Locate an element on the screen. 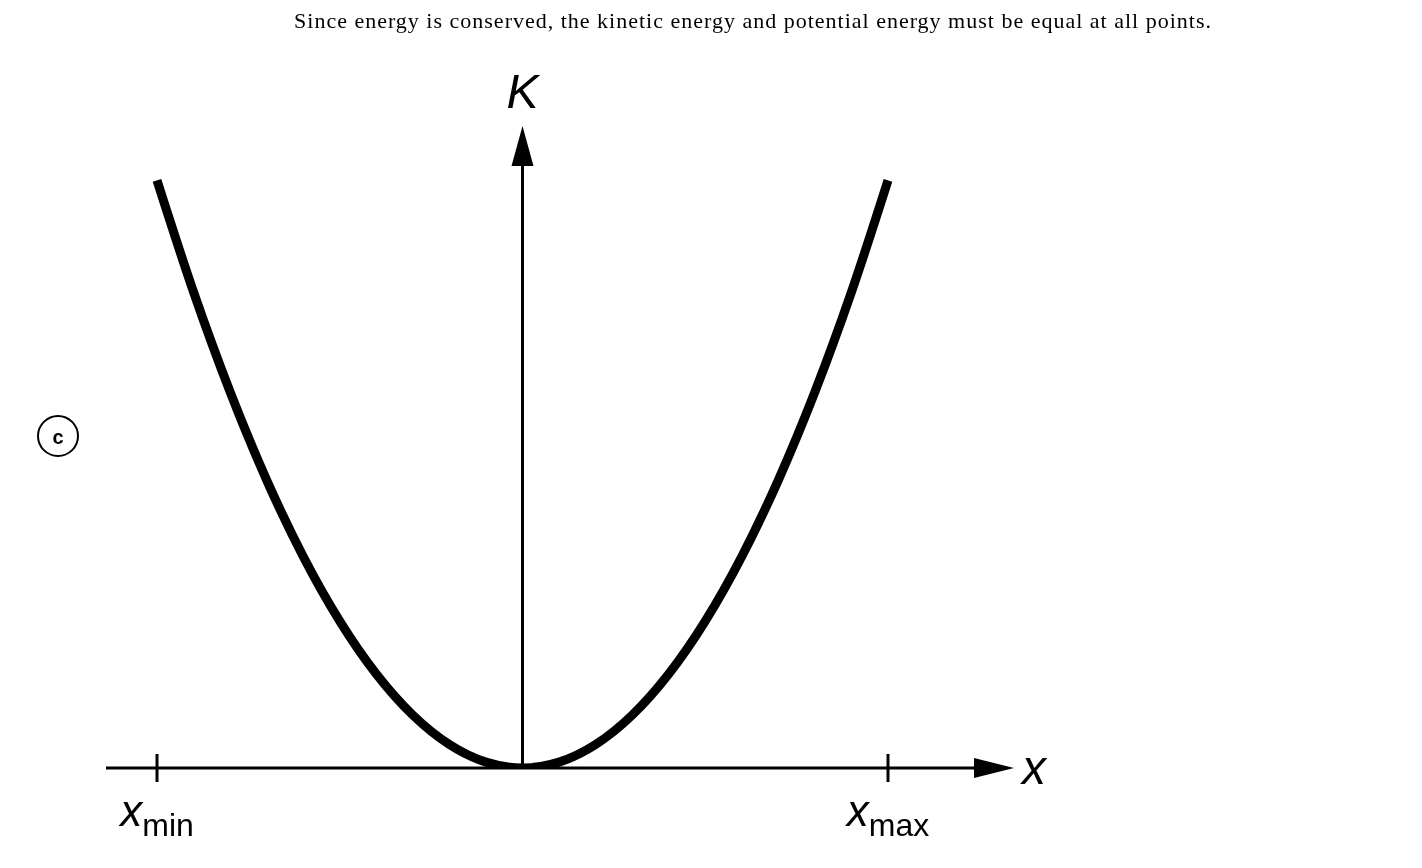 The height and width of the screenshot is (868, 1422). x-tick-label: x$_{min}$ is located at coordinates (156, 814).